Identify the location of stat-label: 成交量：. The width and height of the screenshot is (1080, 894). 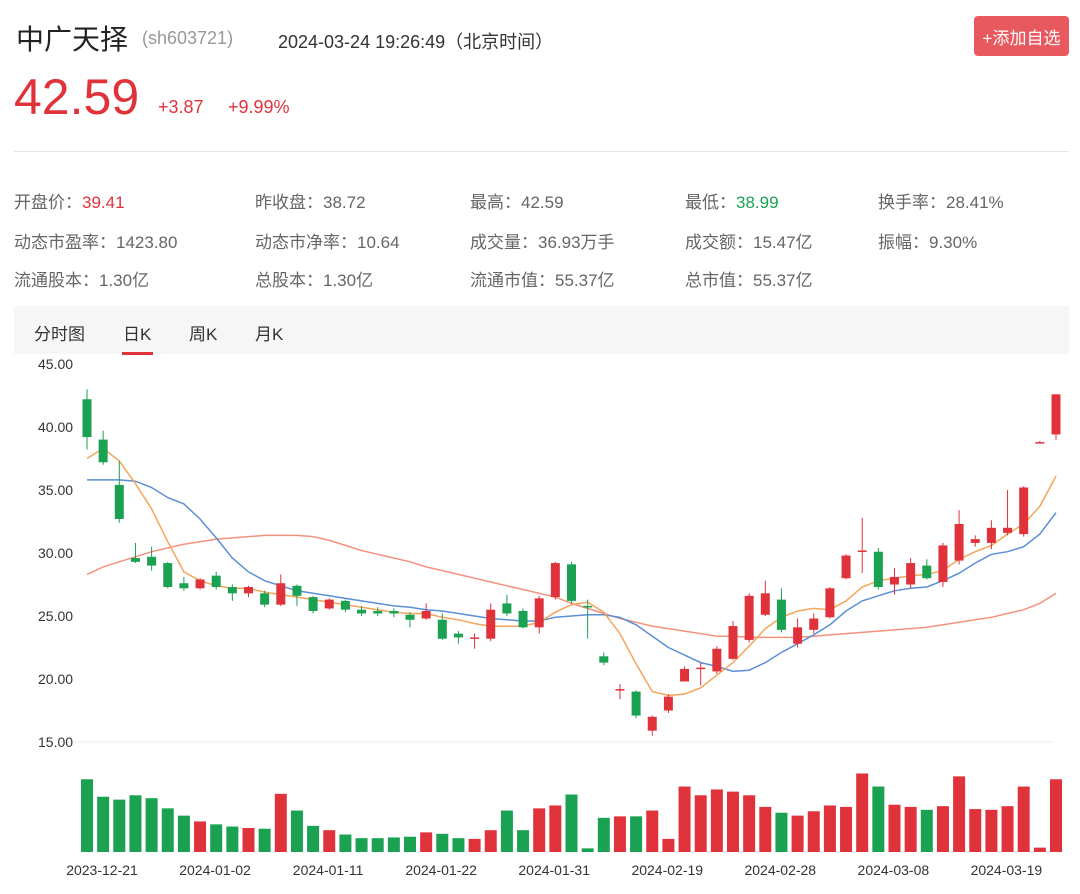
(504, 242).